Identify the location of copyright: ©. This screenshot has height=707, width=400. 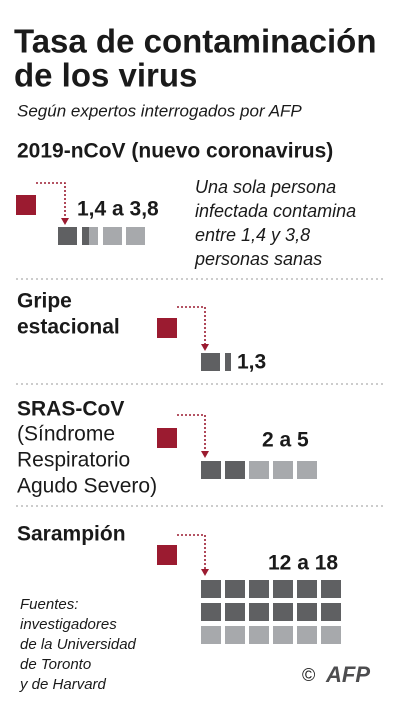
(308, 675).